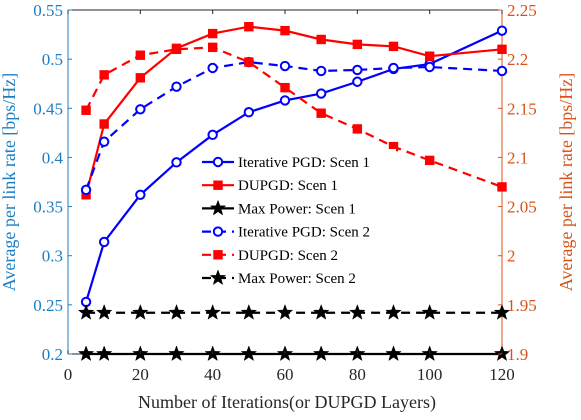 This screenshot has width=581, height=420. Describe the element at coordinates (288, 256) in the screenshot. I see `legend-label: DUPGD: Scen 2` at that location.